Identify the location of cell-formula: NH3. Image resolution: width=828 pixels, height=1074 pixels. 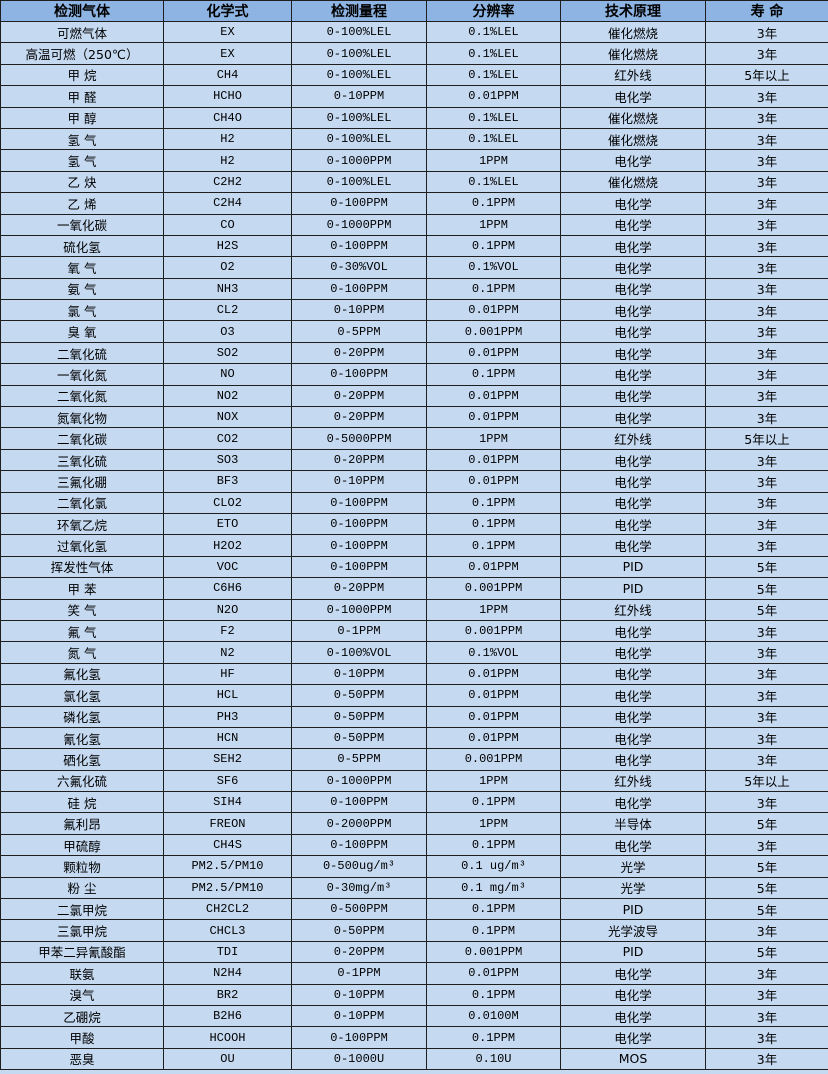
(227, 289).